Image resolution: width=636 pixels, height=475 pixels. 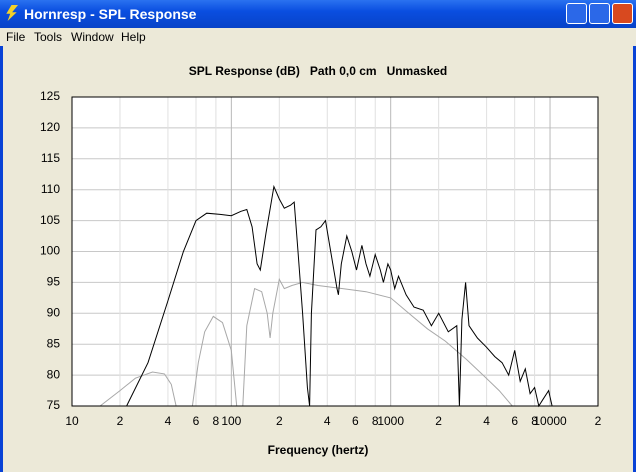 What do you see at coordinates (48, 37) in the screenshot?
I see `menu-item: Tools` at bounding box center [48, 37].